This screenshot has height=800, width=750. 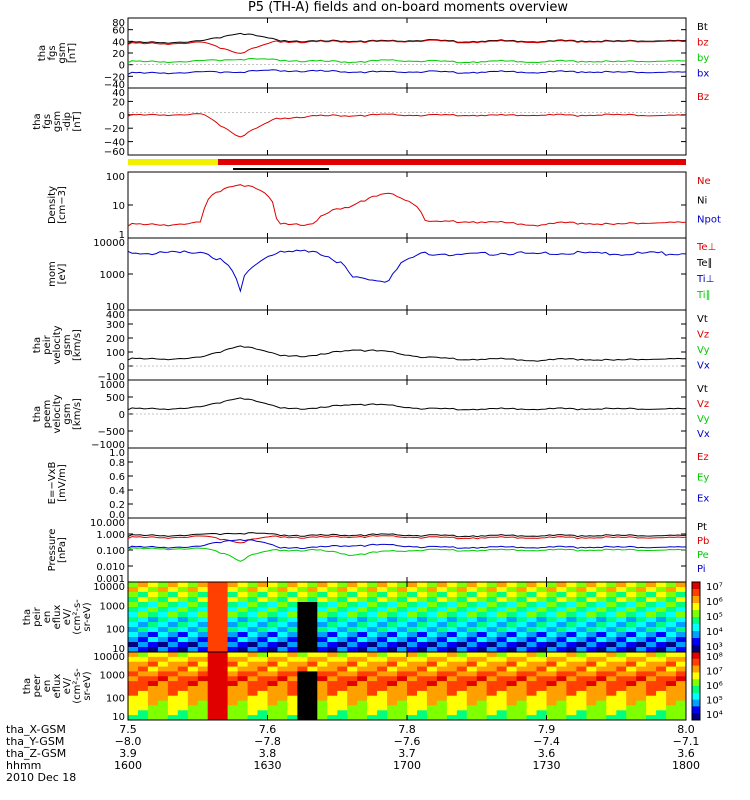 I want to click on legend-entry: Vt, so click(x=702, y=389).